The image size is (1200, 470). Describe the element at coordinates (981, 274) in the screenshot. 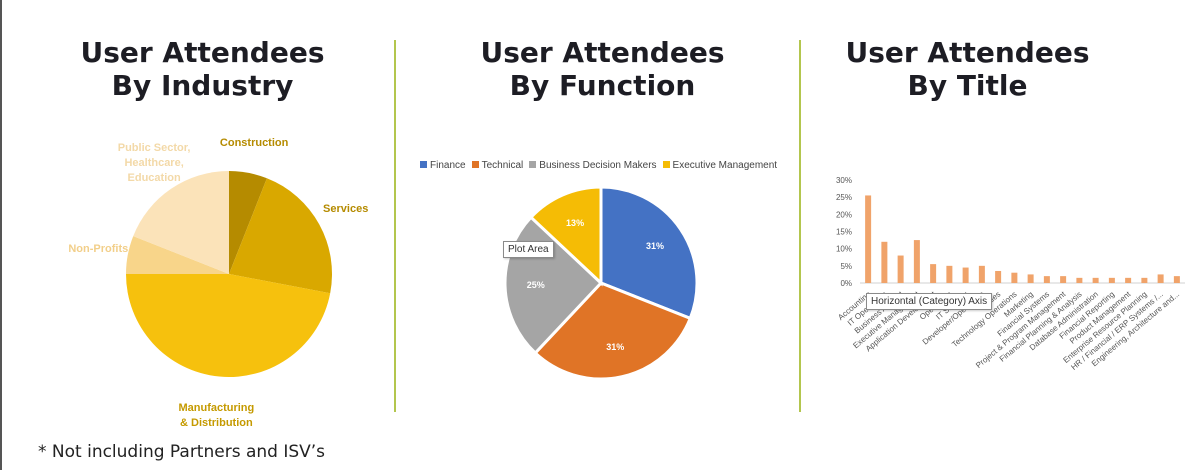

I see `bar-developer-operations` at that location.